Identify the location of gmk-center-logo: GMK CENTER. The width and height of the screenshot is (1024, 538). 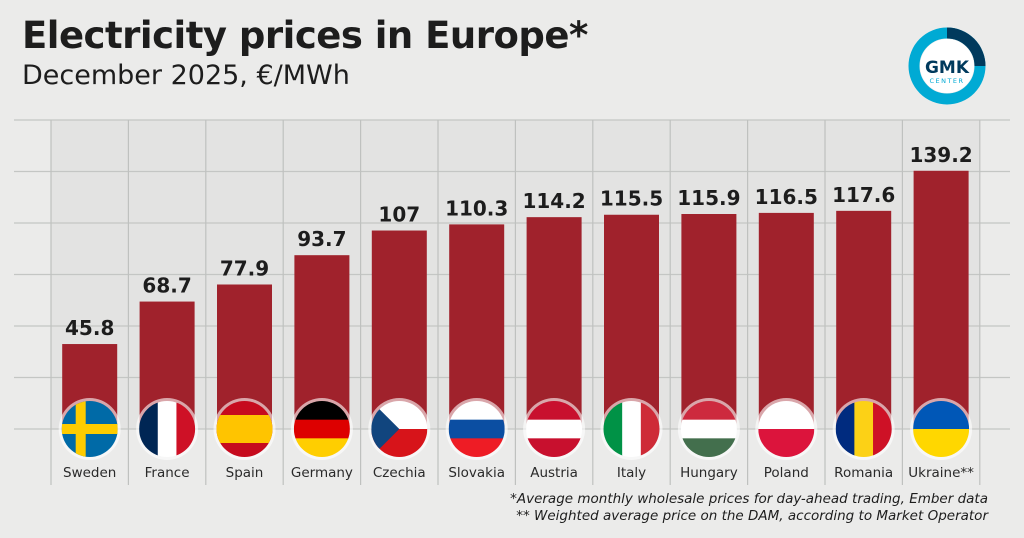
(947, 66).